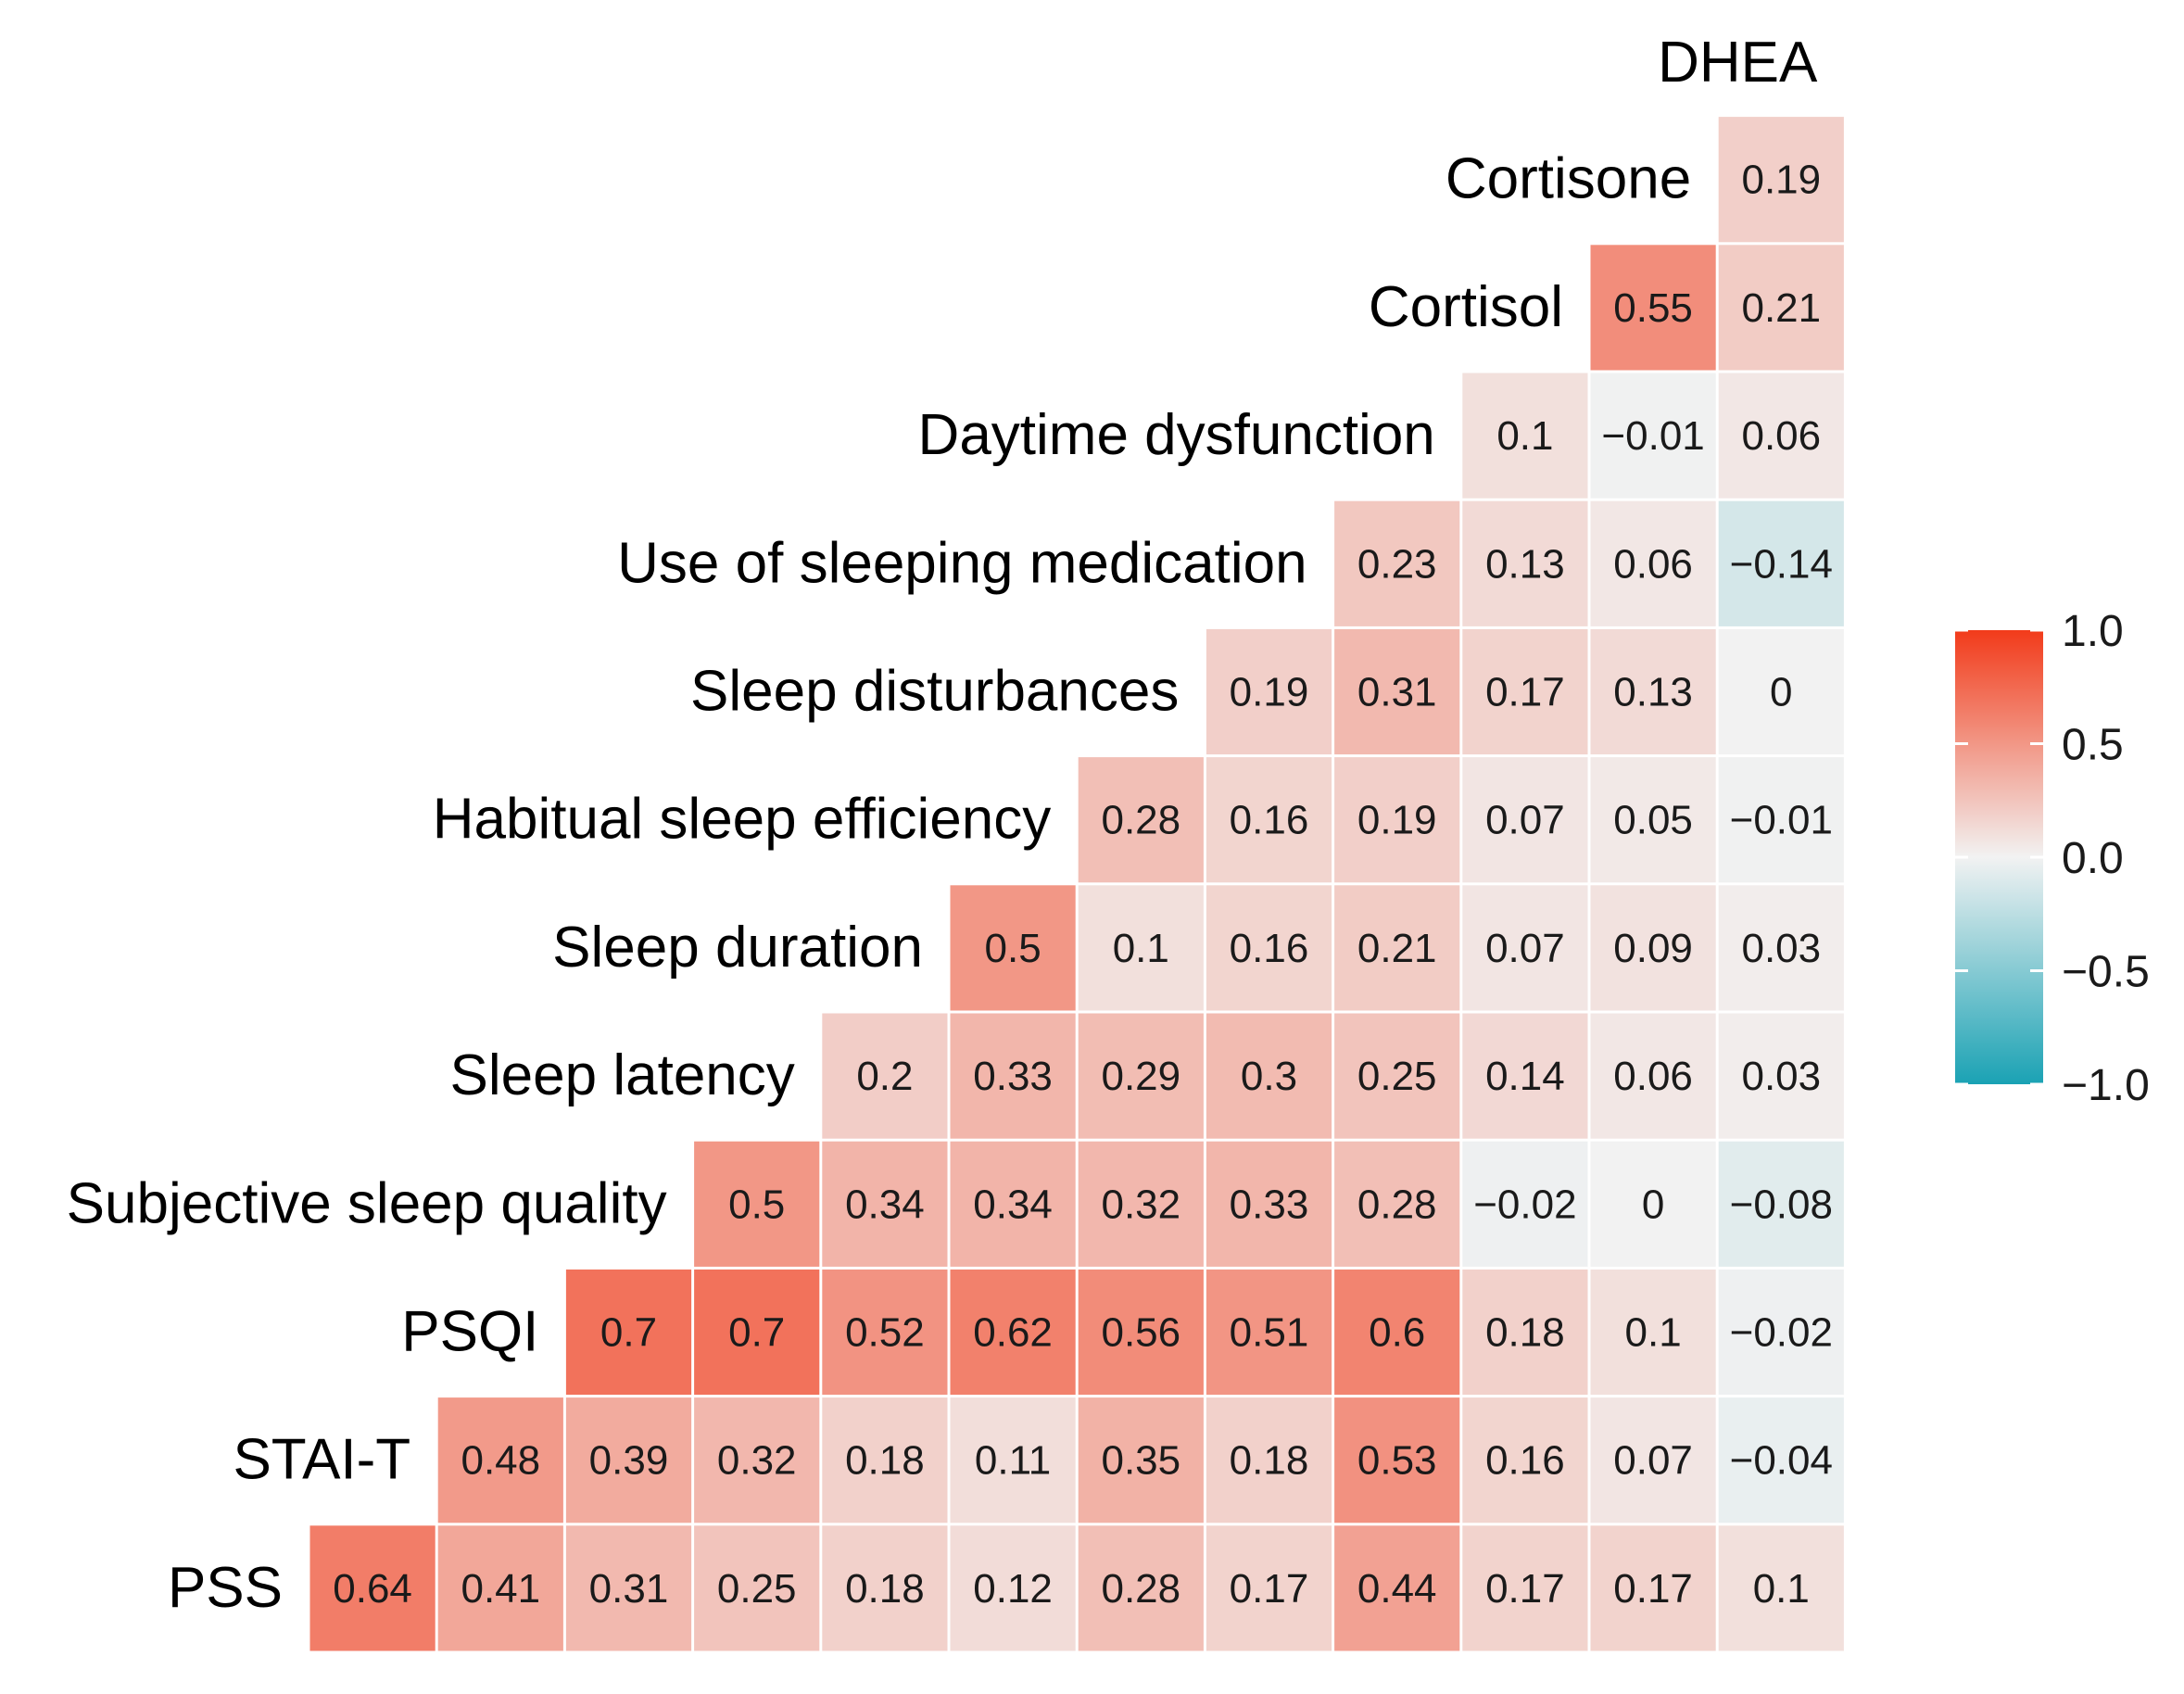 Image resolution: width=2184 pixels, height=1694 pixels. I want to click on variable-label: Sleep duration, so click(737, 948).